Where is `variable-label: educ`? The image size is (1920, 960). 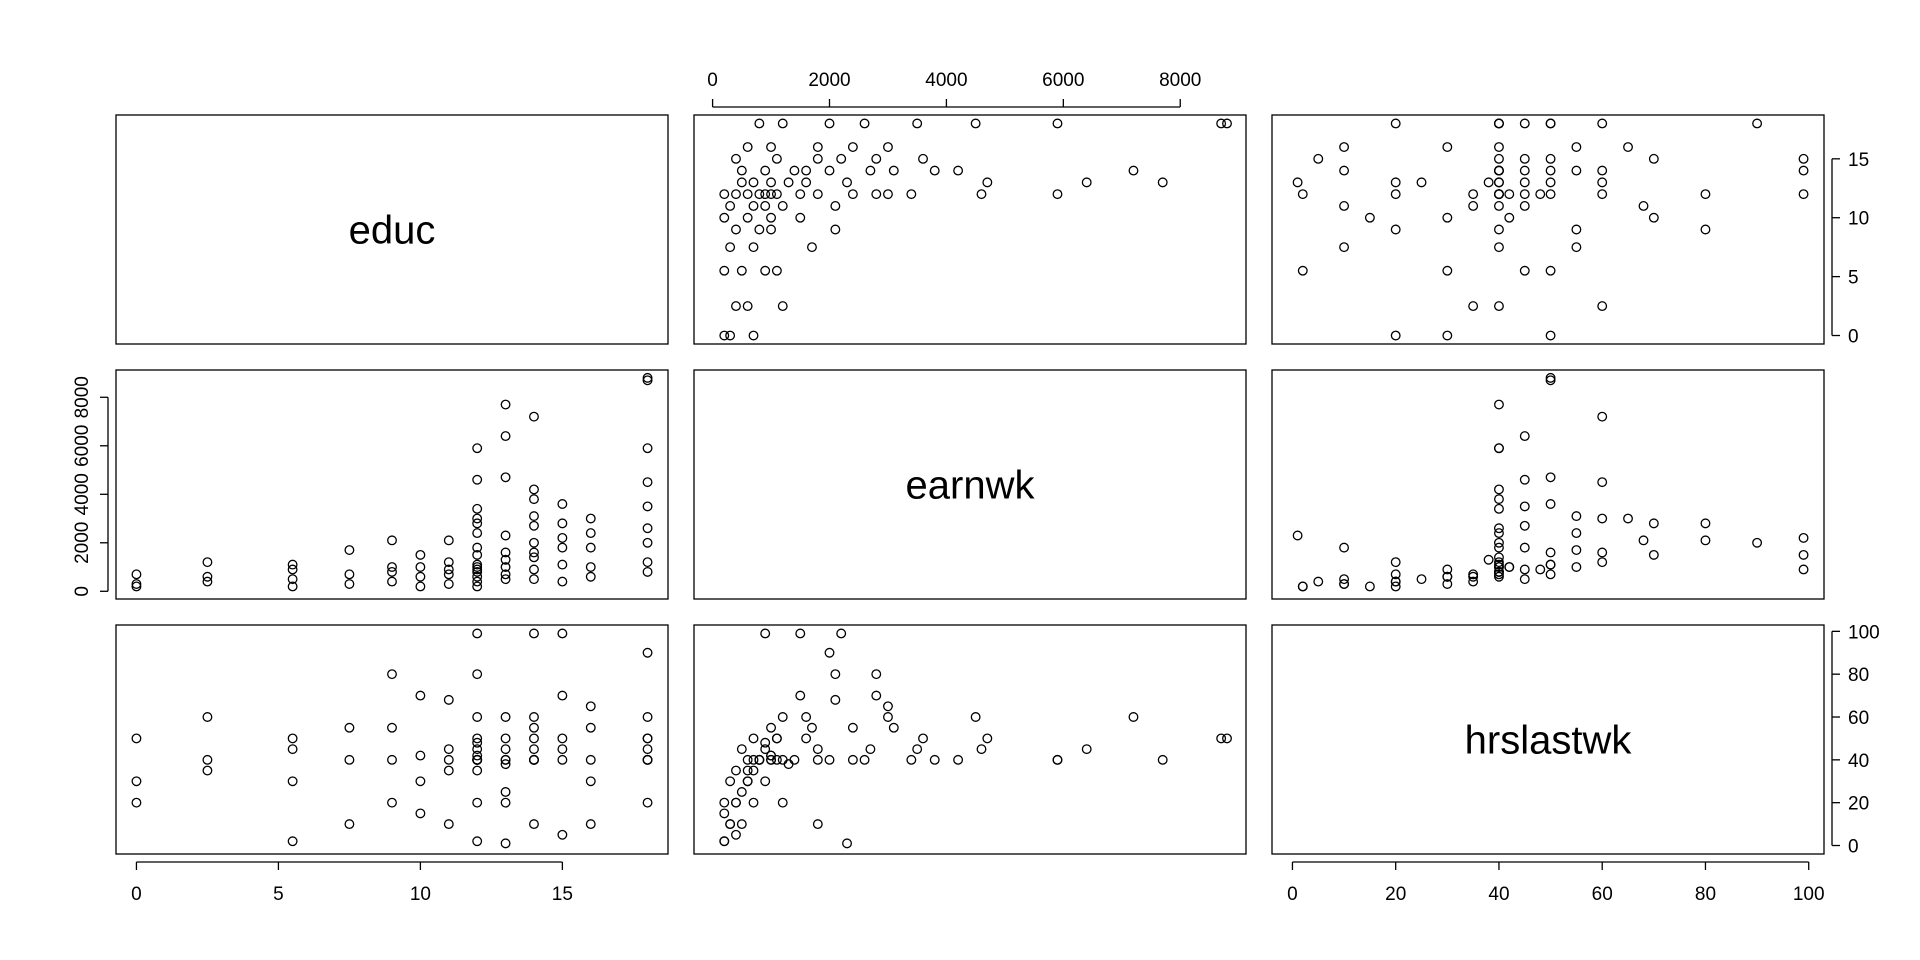
variable-label: educ is located at coordinates (392, 231).